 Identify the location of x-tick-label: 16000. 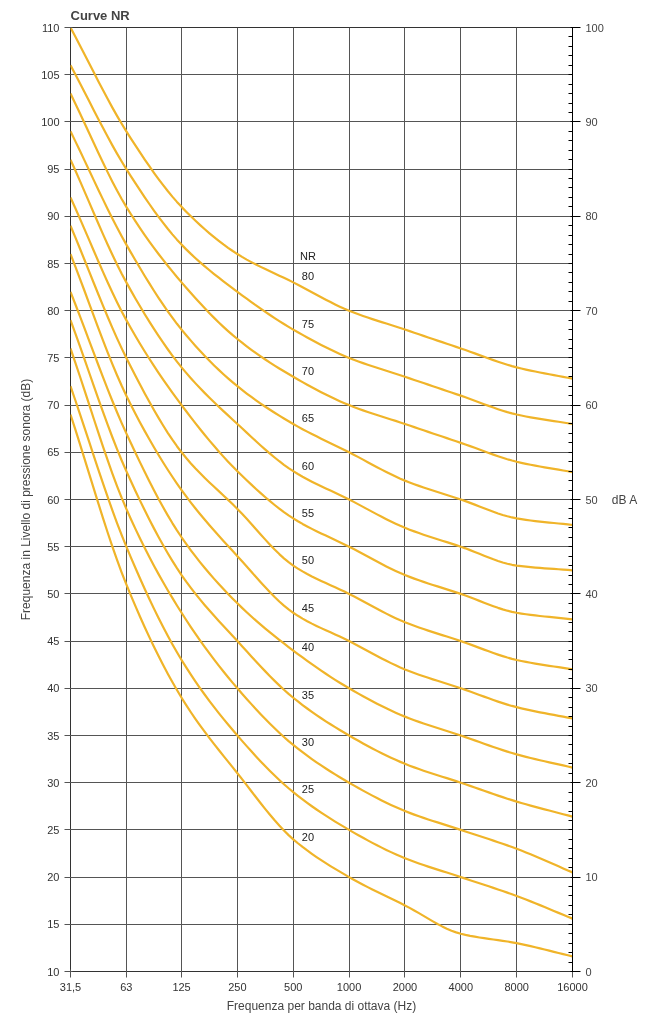
(572, 986).